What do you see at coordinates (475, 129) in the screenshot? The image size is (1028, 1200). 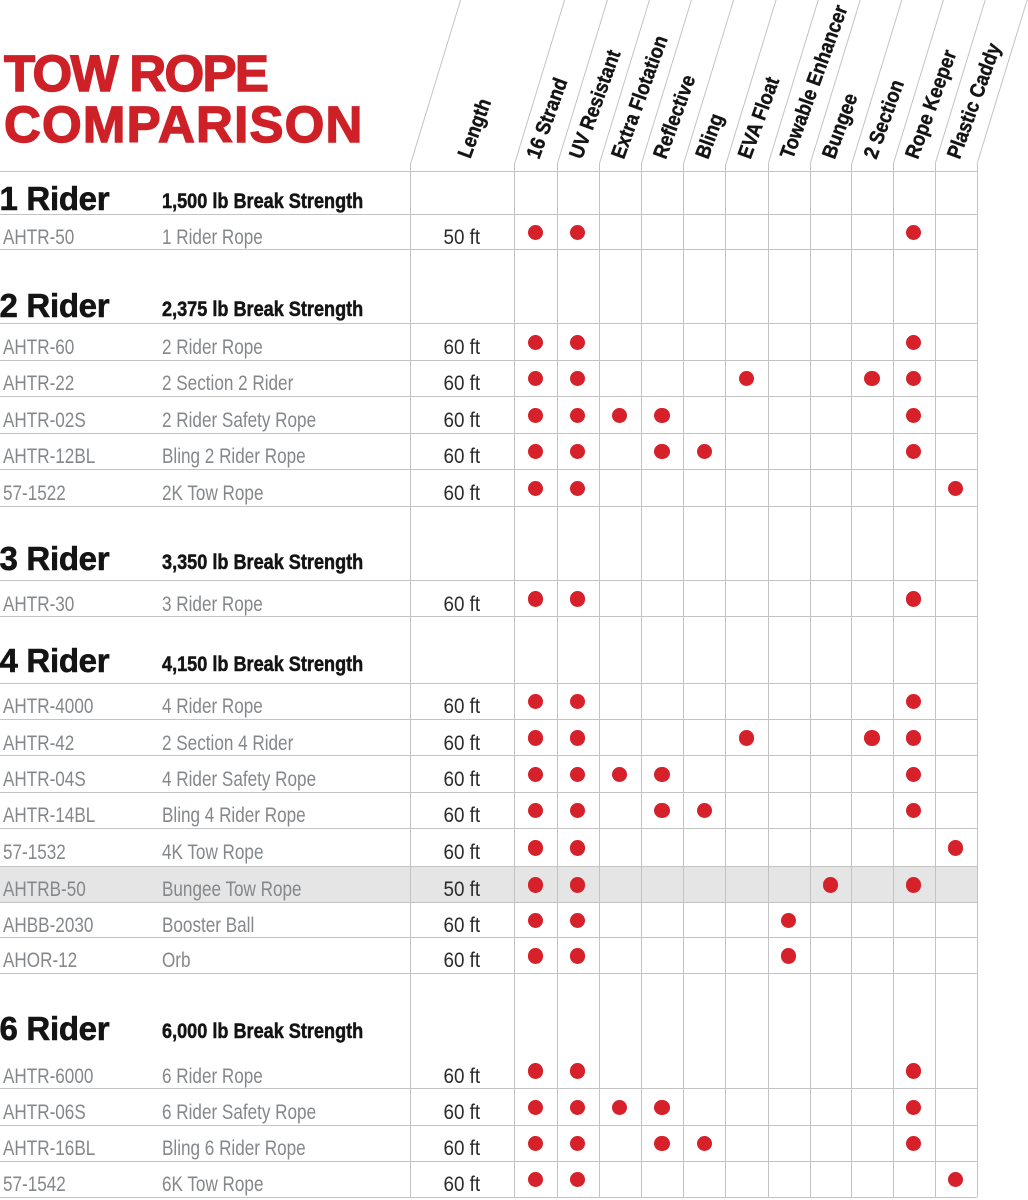 I see `svg-text: Length` at bounding box center [475, 129].